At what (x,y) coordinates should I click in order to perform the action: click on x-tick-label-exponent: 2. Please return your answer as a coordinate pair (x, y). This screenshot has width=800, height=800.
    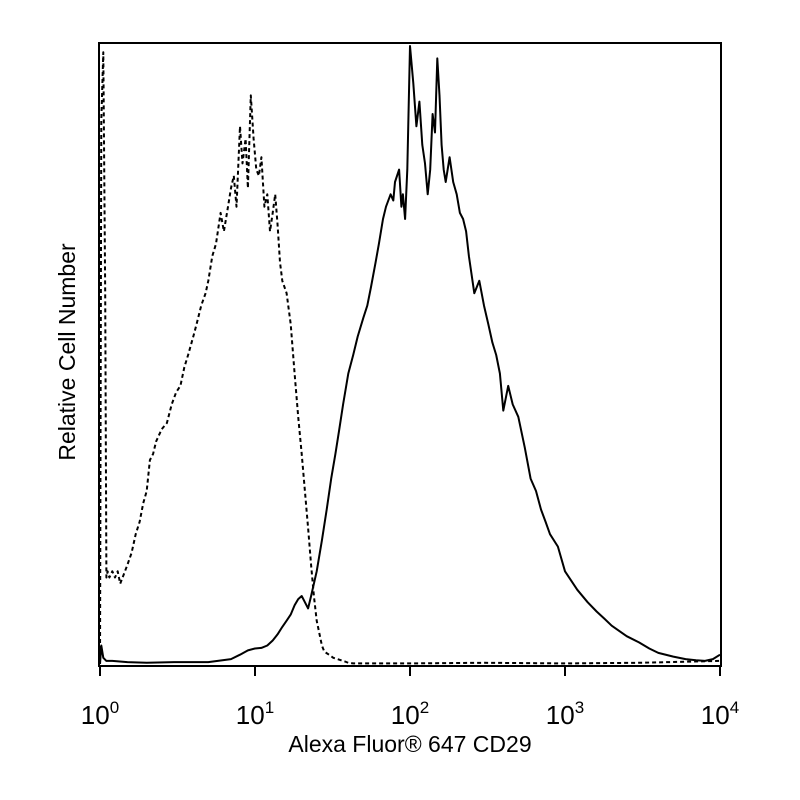
    Looking at the image, I should click on (424, 707).